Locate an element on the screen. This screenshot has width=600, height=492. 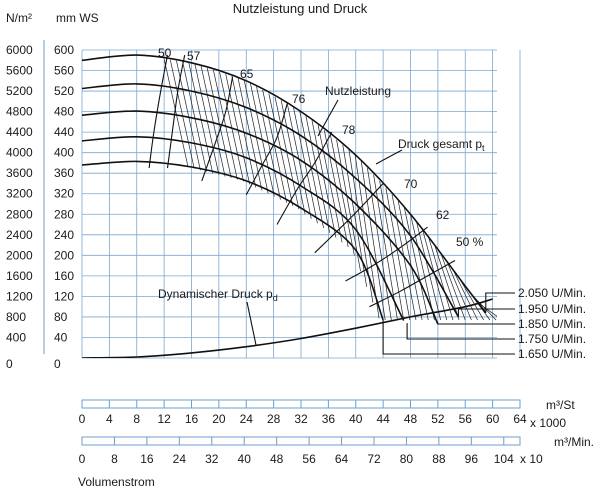
efficiency-label: 65 is located at coordinates (247, 74).